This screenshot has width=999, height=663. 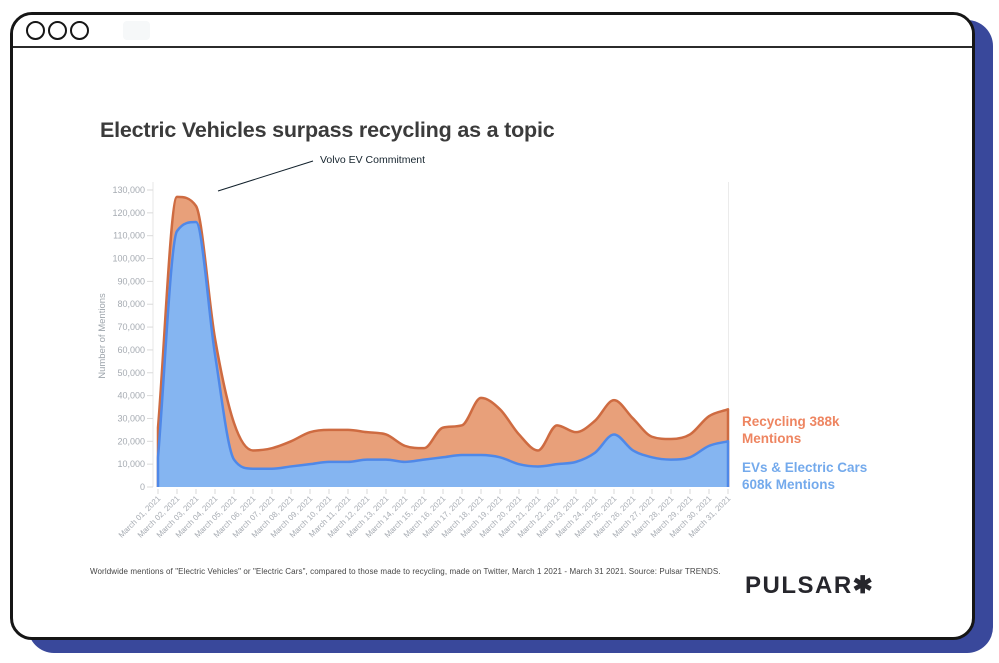 I want to click on y-tick-label: 100,000, so click(x=128, y=259).